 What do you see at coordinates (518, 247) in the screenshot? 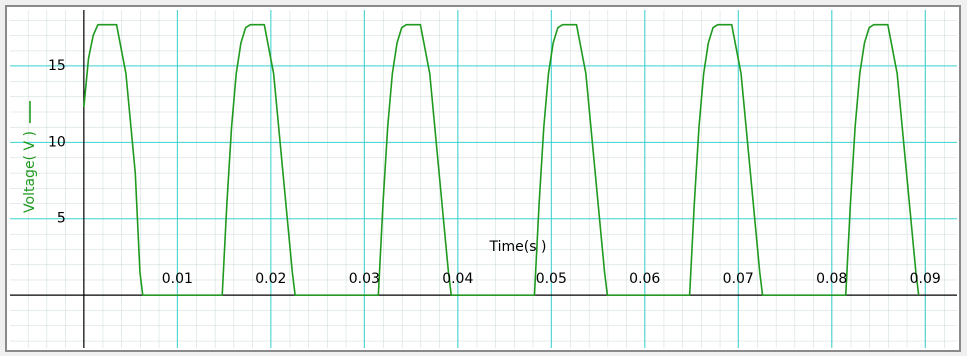
I see `x-axis-title: Time(s )` at bounding box center [518, 247].